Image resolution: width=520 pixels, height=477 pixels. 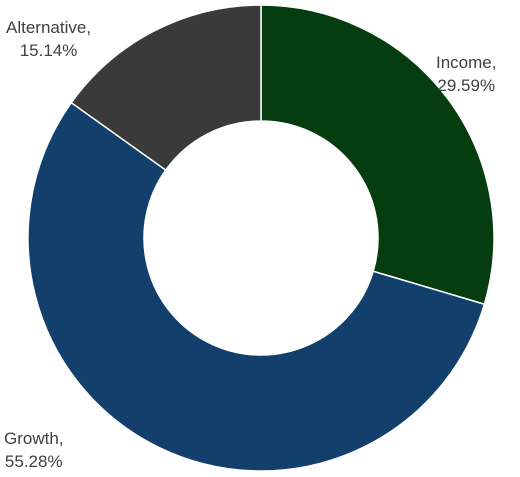 What do you see at coordinates (466, 62) in the screenshot?
I see `data-label-income-category: Income,` at bounding box center [466, 62].